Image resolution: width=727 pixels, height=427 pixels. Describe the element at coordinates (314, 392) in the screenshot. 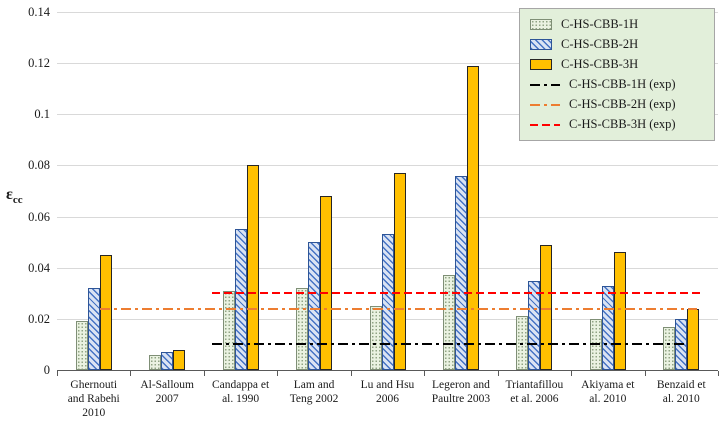

I see `x-category-label: Lam and Teng 2002` at that location.